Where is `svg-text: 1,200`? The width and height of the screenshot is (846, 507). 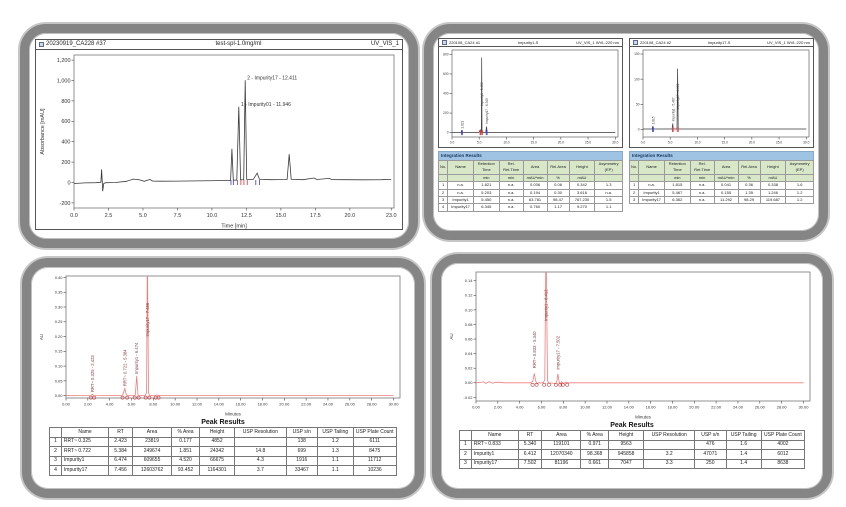
svg-text: 1,200 is located at coordinates (64, 61).